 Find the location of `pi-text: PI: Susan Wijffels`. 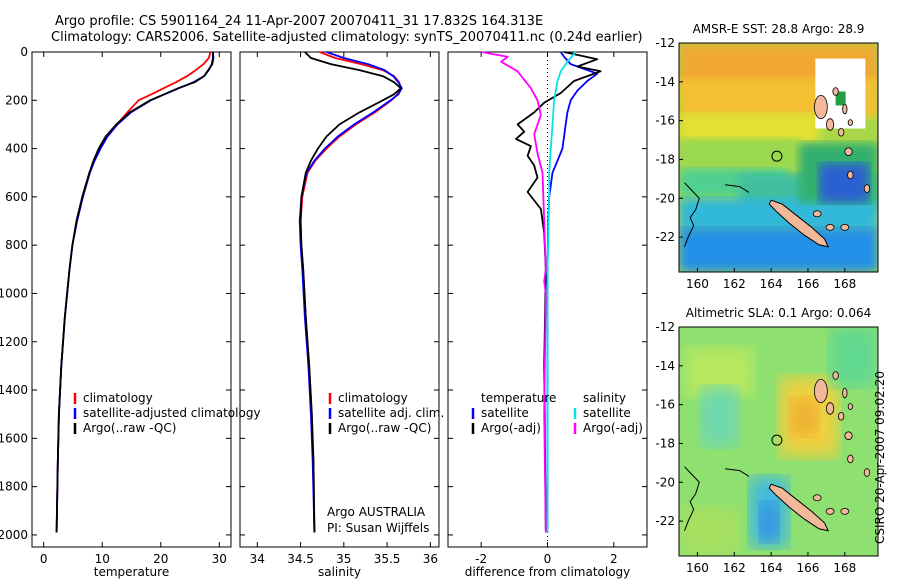

pi-text: PI: Susan Wijffels is located at coordinates (378, 528).